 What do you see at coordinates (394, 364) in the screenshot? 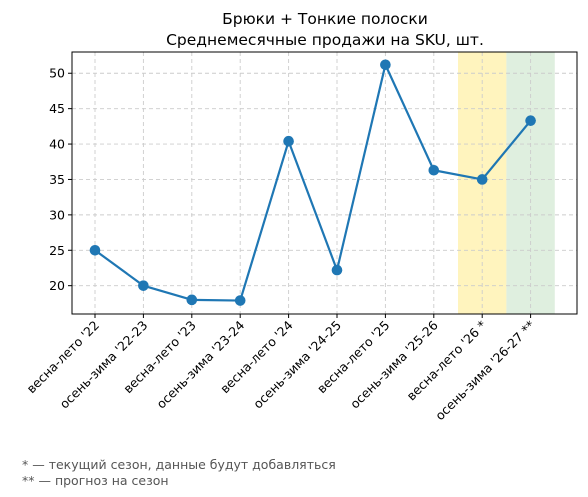
I see `x-tick-label-7: осень-зима '25-26` at bounding box center [394, 364].